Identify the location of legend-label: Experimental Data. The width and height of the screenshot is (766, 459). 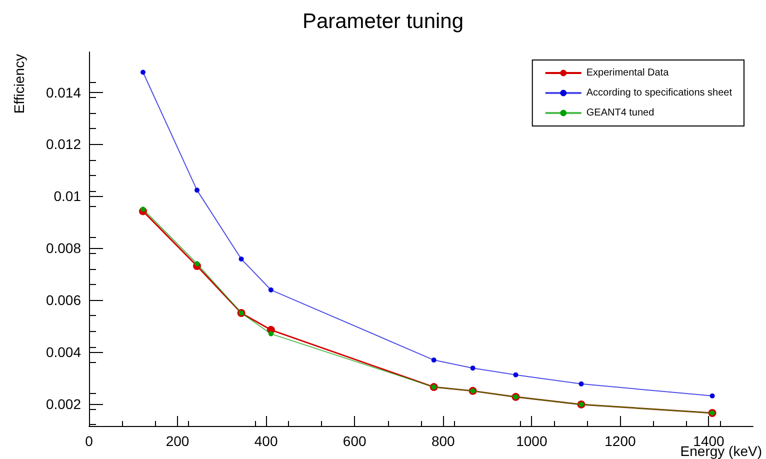
(628, 73).